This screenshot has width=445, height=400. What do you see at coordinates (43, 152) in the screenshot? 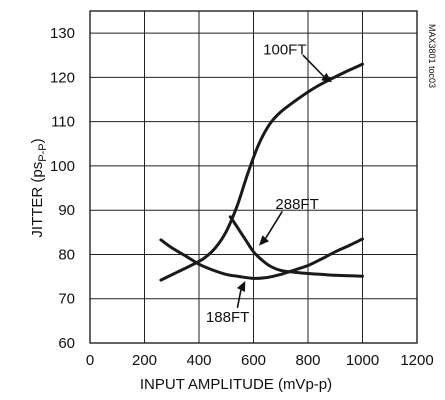
I see `y-axis-label-sub: P-P` at bounding box center [43, 152].